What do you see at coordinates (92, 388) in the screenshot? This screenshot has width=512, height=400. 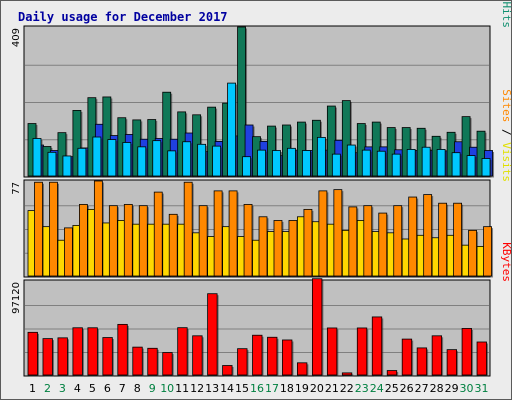 I see `day-label-5: 5` at bounding box center [92, 388].